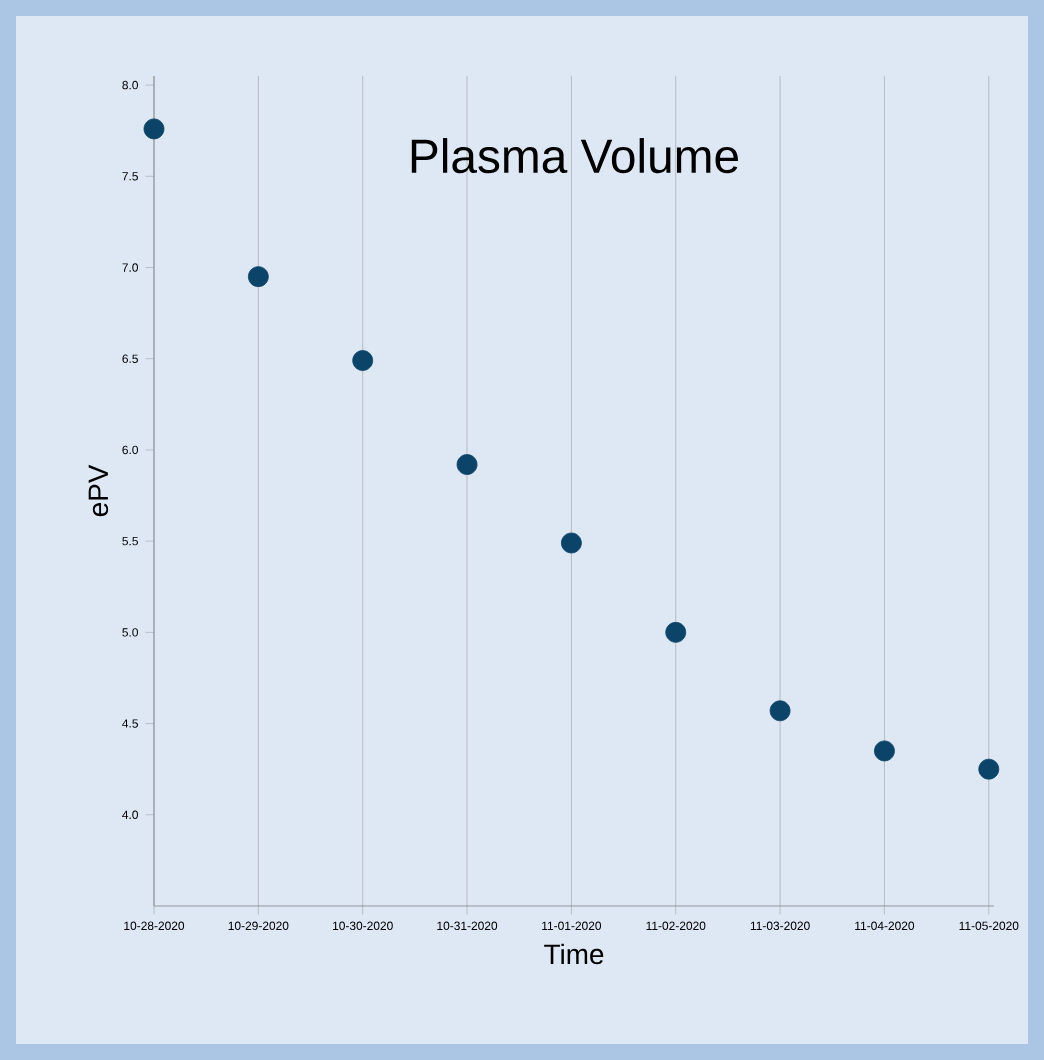 The width and height of the screenshot is (1044, 1060). What do you see at coordinates (98, 490) in the screenshot?
I see `y-axis-title: ePV` at bounding box center [98, 490].